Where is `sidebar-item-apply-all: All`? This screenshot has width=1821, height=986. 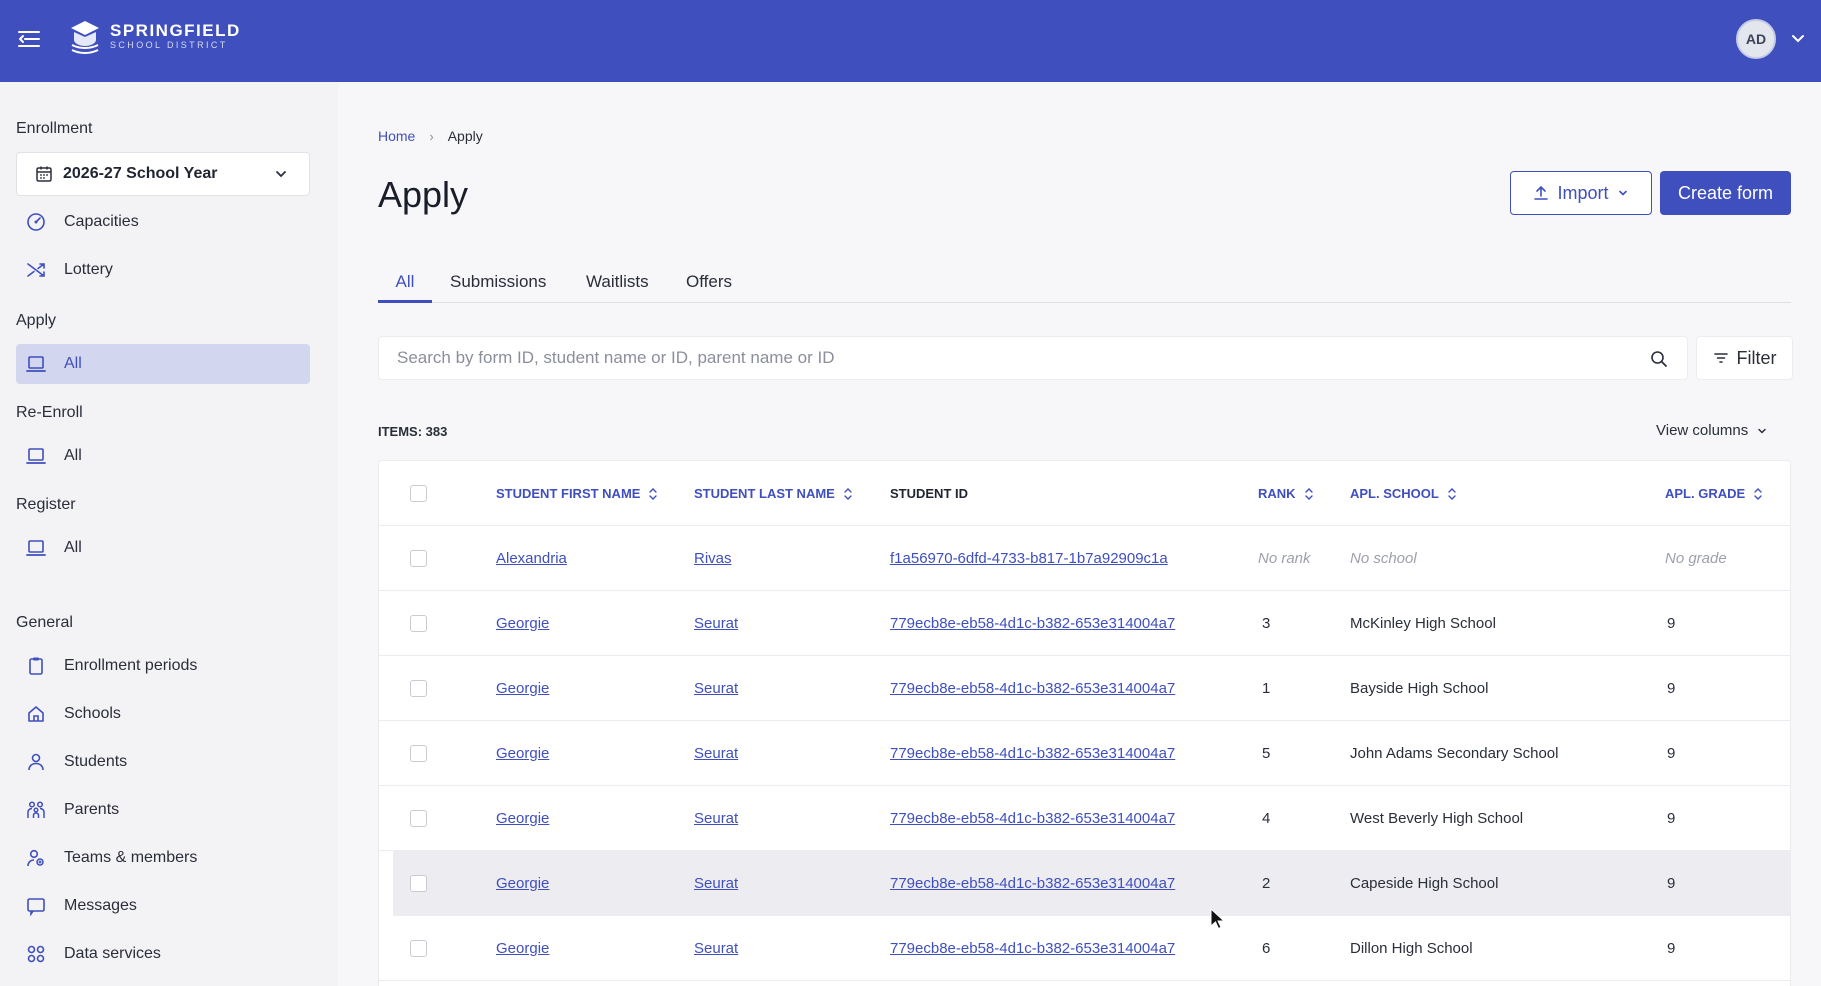
sidebar-item-apply-all: All is located at coordinates (163, 364).